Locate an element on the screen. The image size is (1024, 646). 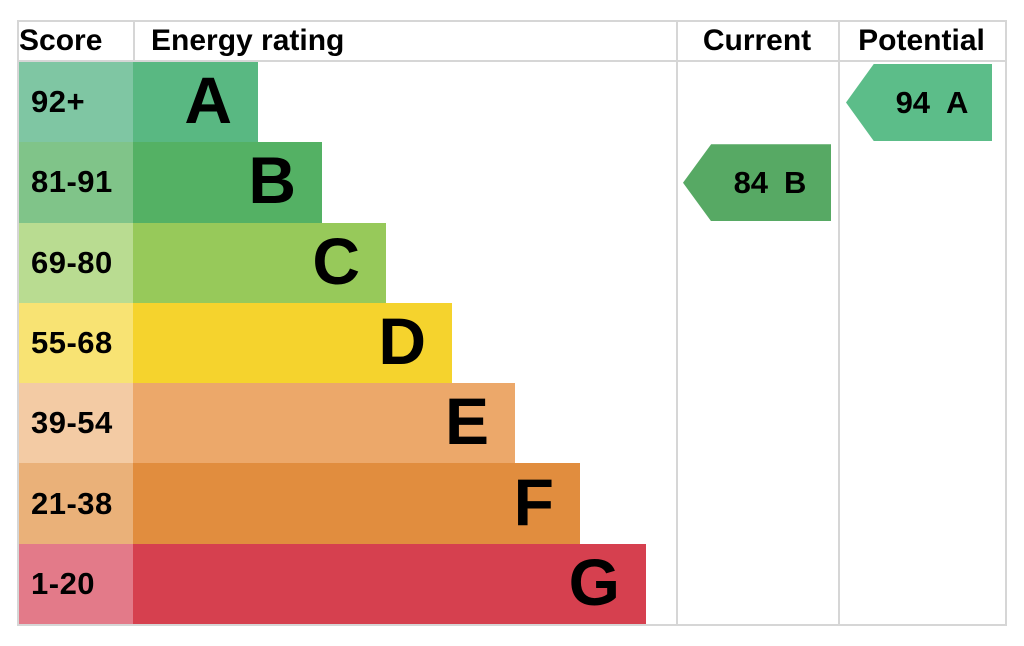
header-current-label: Current is located at coordinates (757, 40).